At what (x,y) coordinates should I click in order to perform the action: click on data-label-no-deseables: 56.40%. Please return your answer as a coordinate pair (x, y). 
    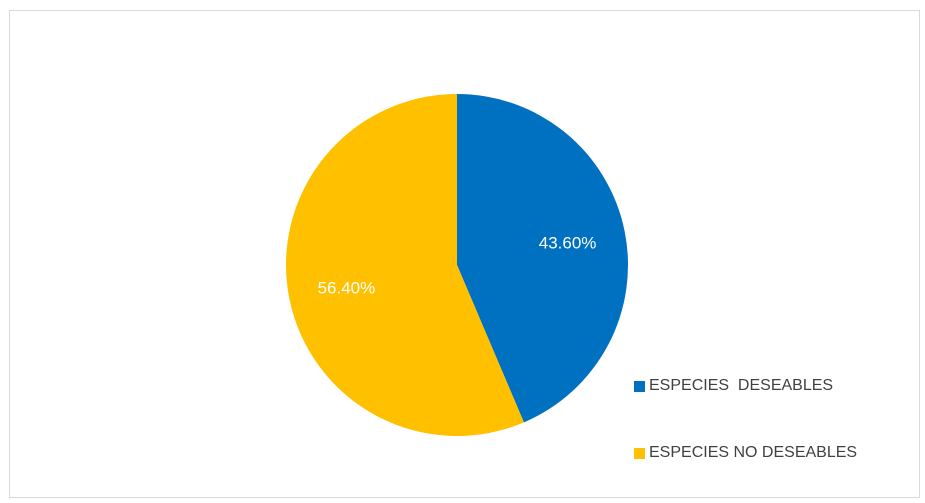
    Looking at the image, I should click on (347, 288).